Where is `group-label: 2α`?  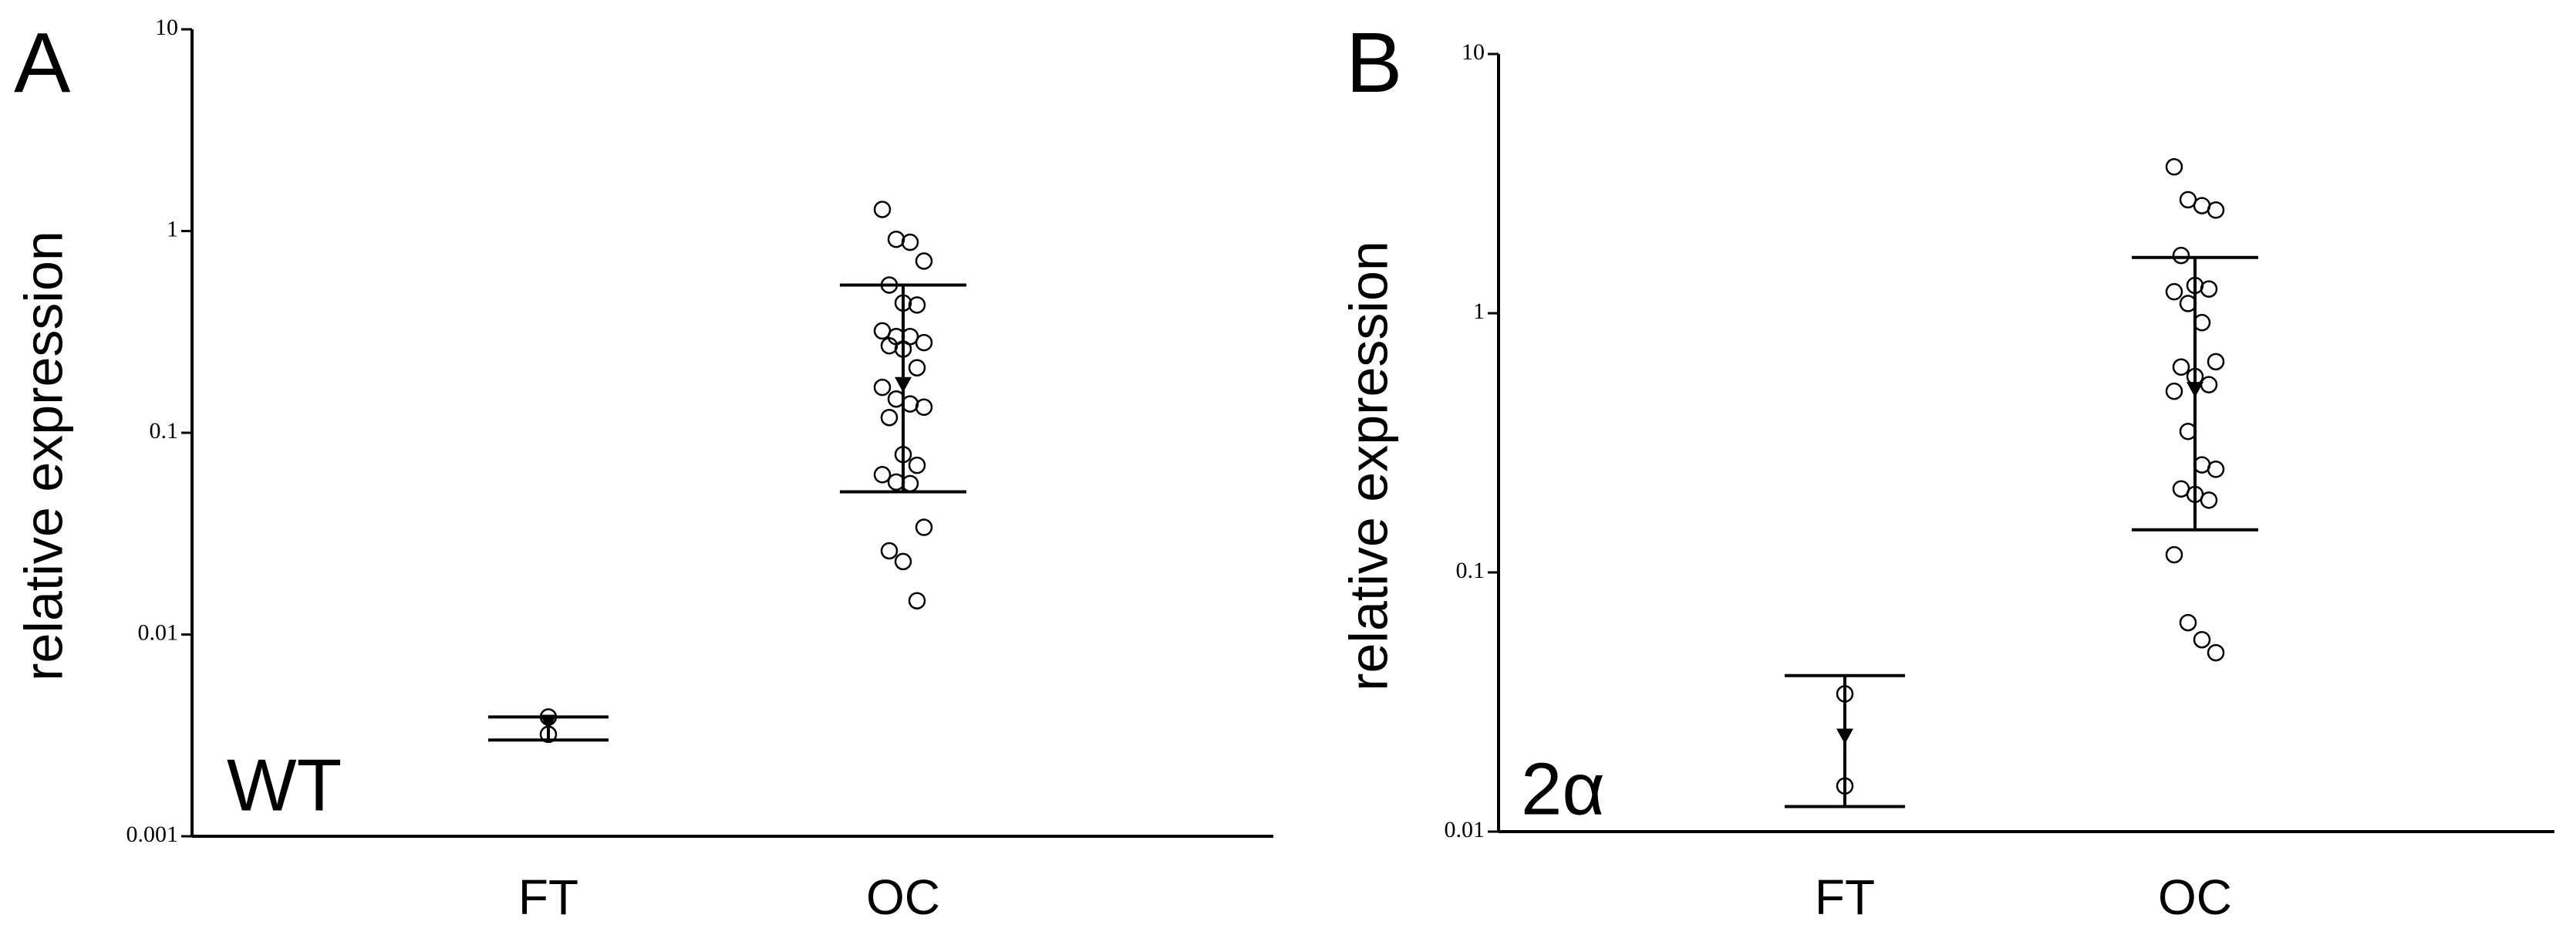 group-label: 2α is located at coordinates (1563, 789).